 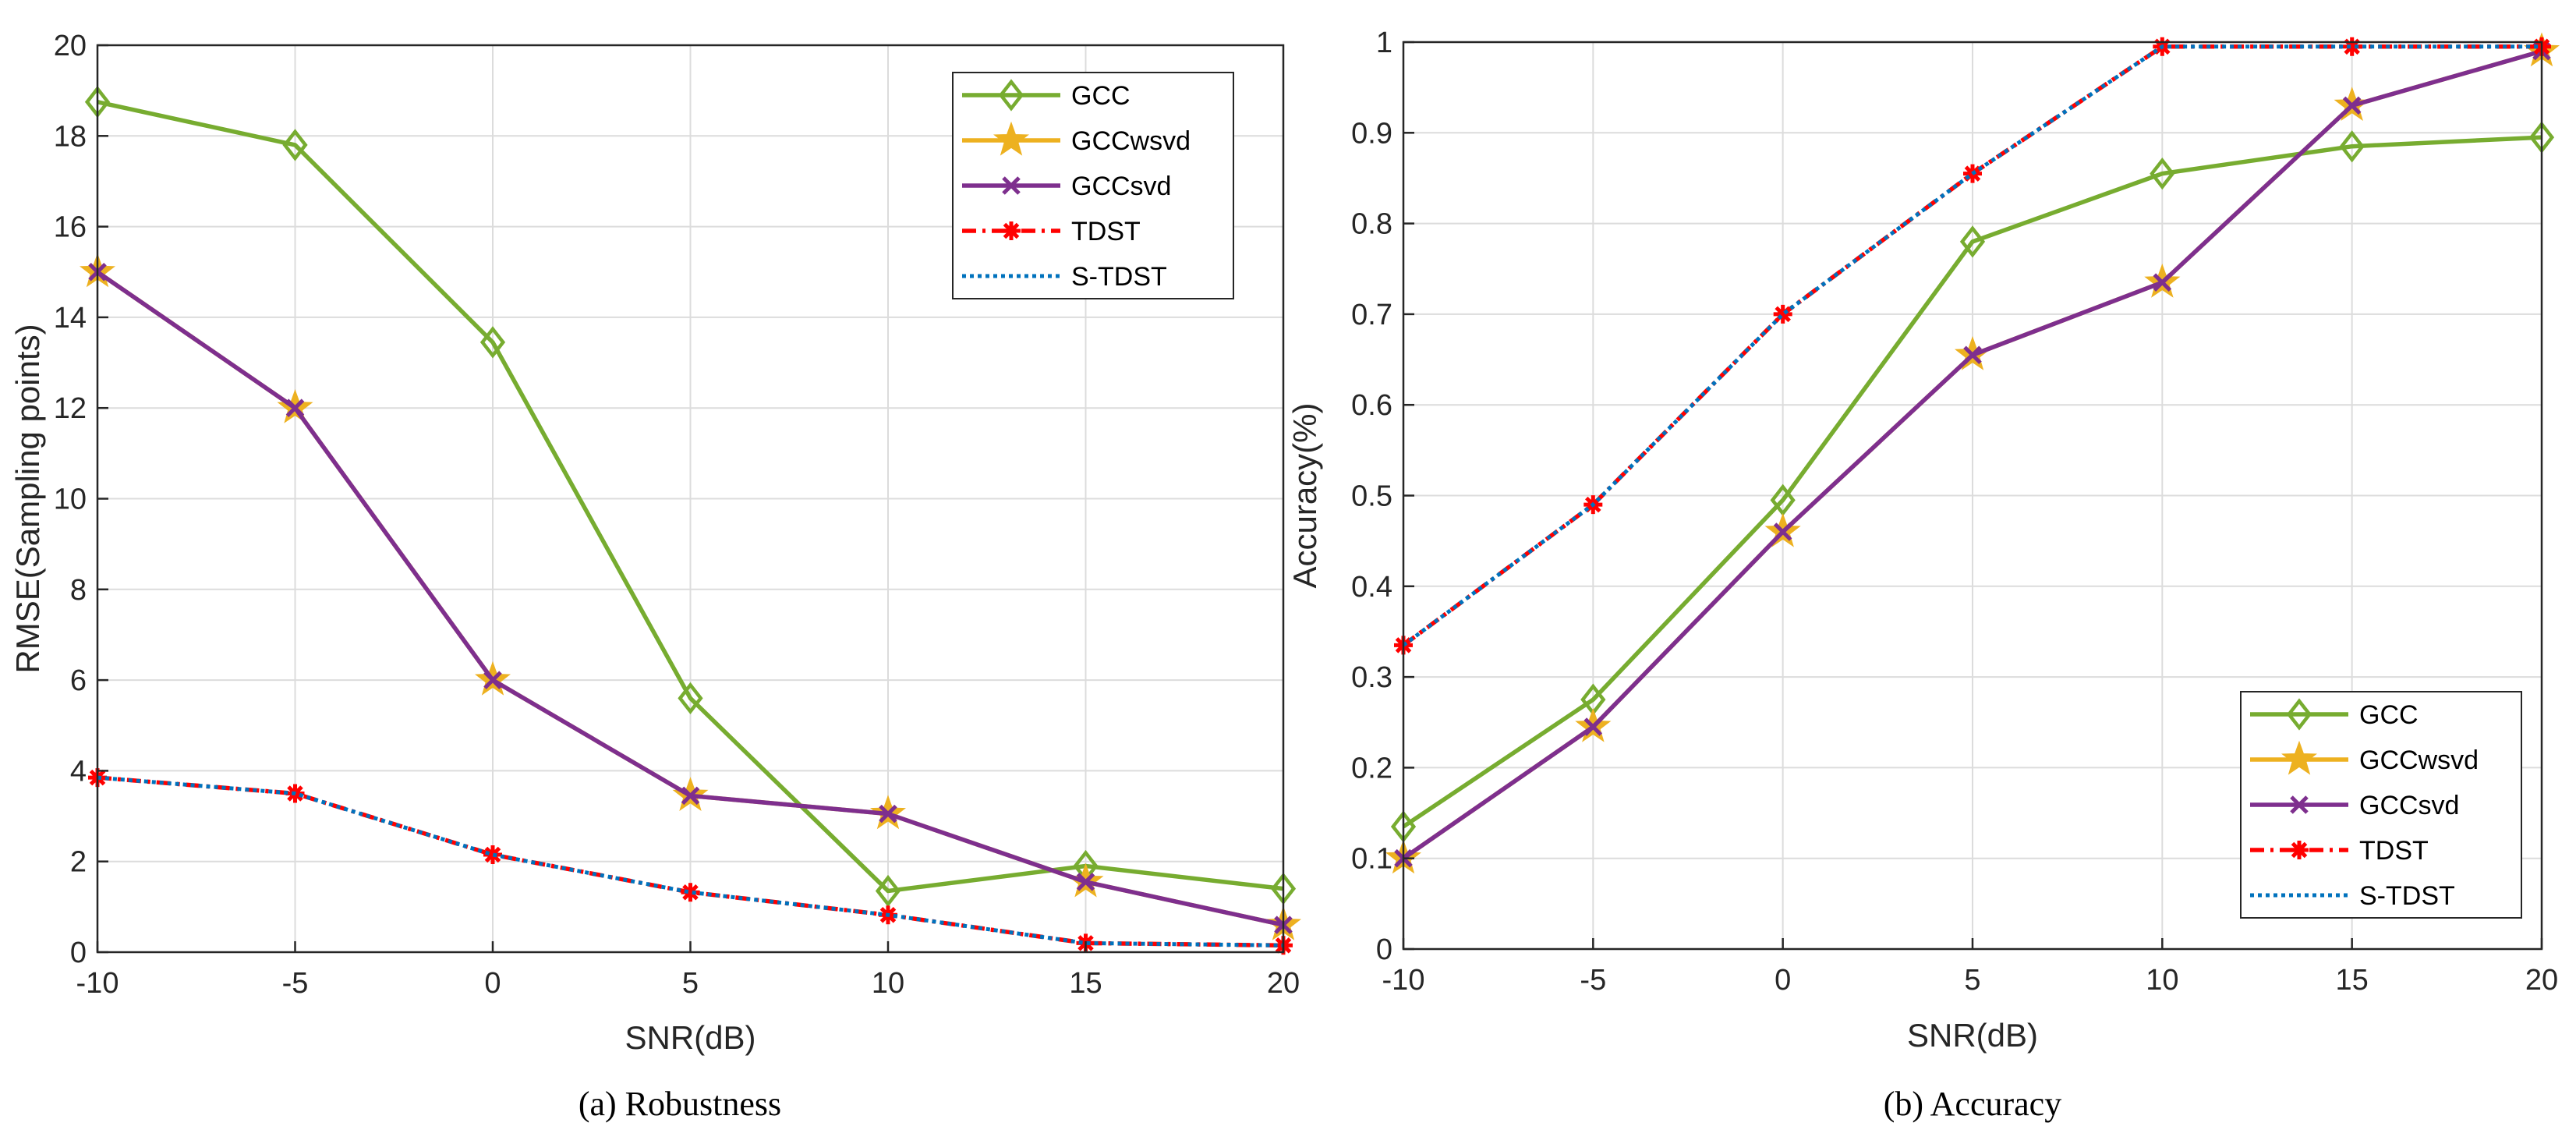 I want to click on robustness-x-axis-label: SNR(dB), so click(x=690, y=1037).